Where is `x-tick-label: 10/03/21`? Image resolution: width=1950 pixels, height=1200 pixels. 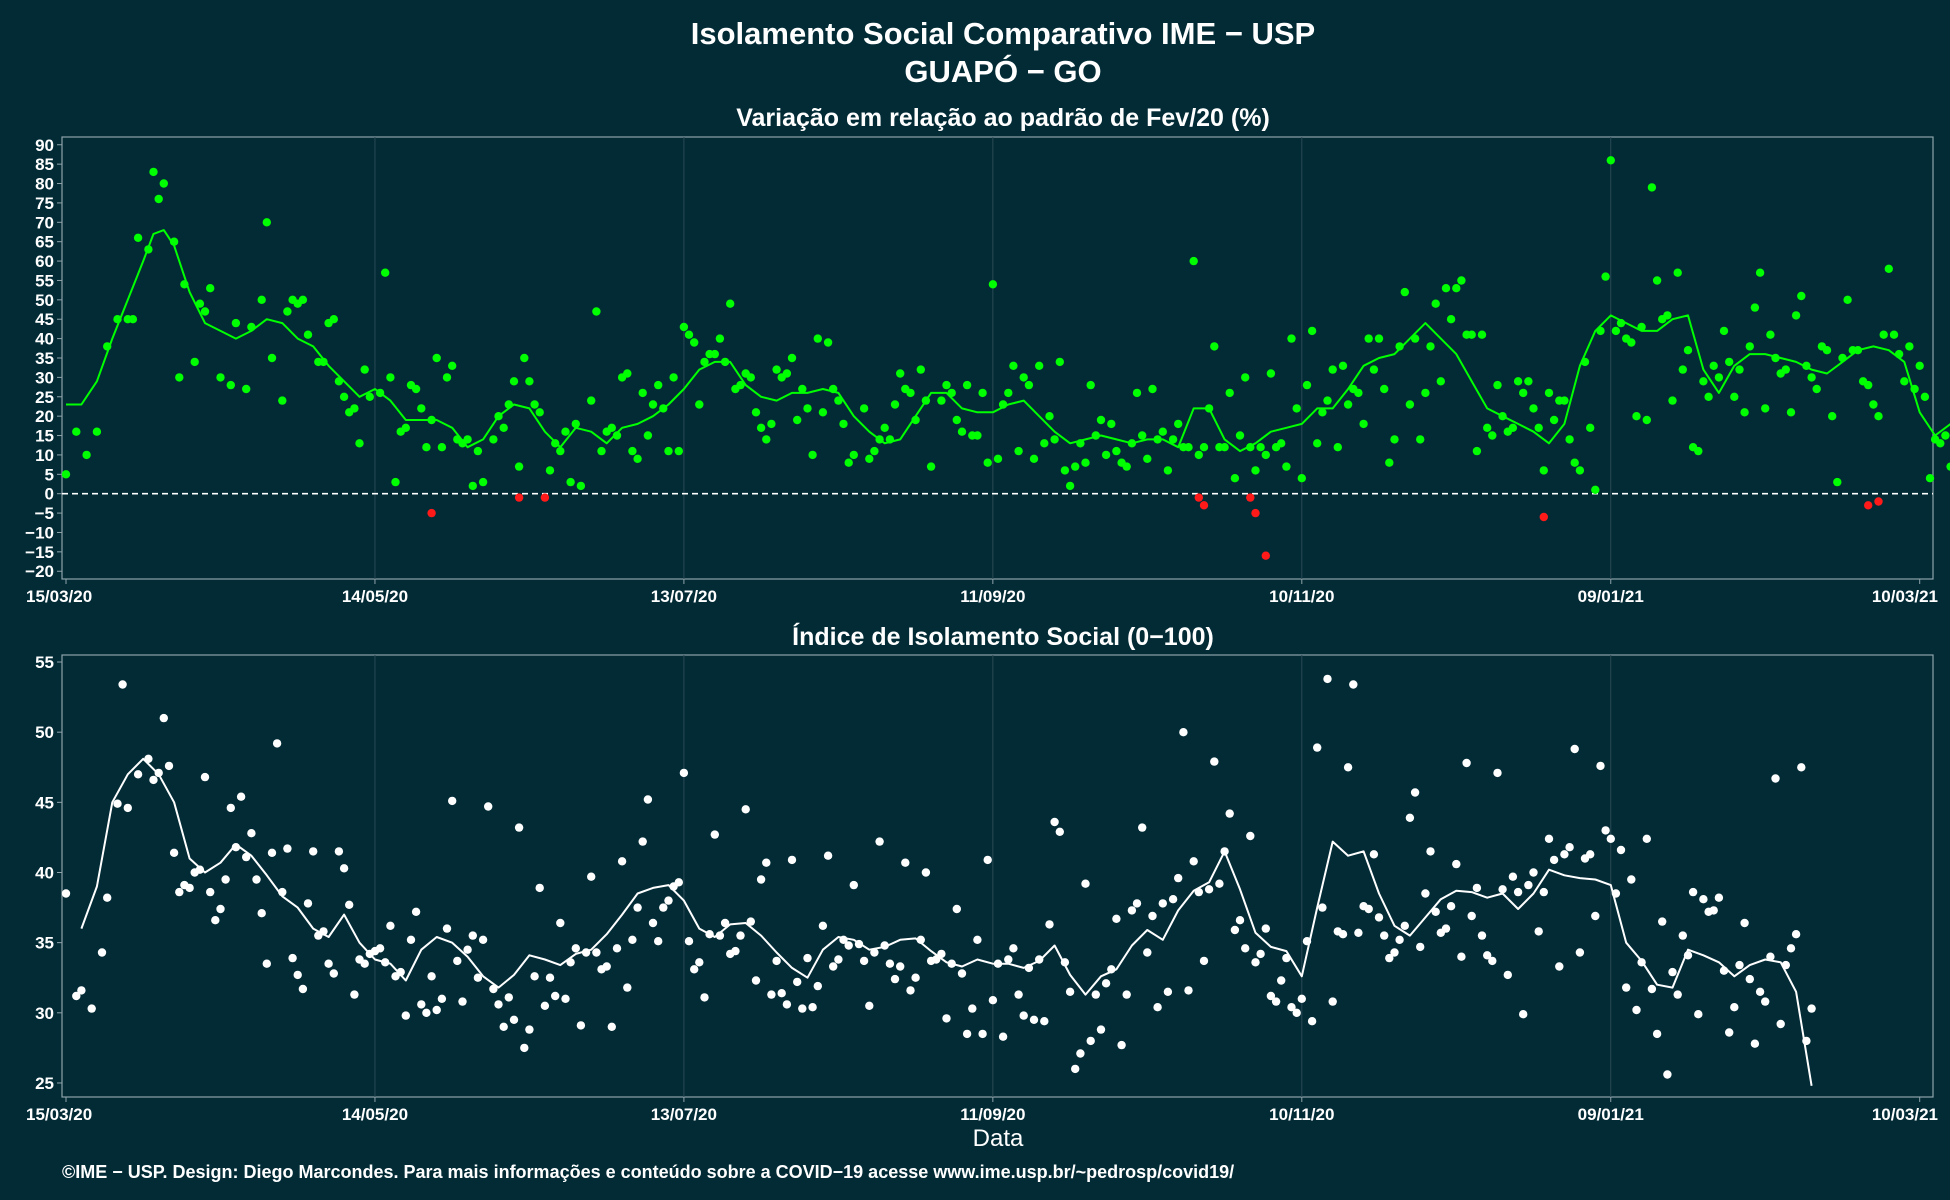 x-tick-label: 10/03/21 is located at coordinates (1905, 596).